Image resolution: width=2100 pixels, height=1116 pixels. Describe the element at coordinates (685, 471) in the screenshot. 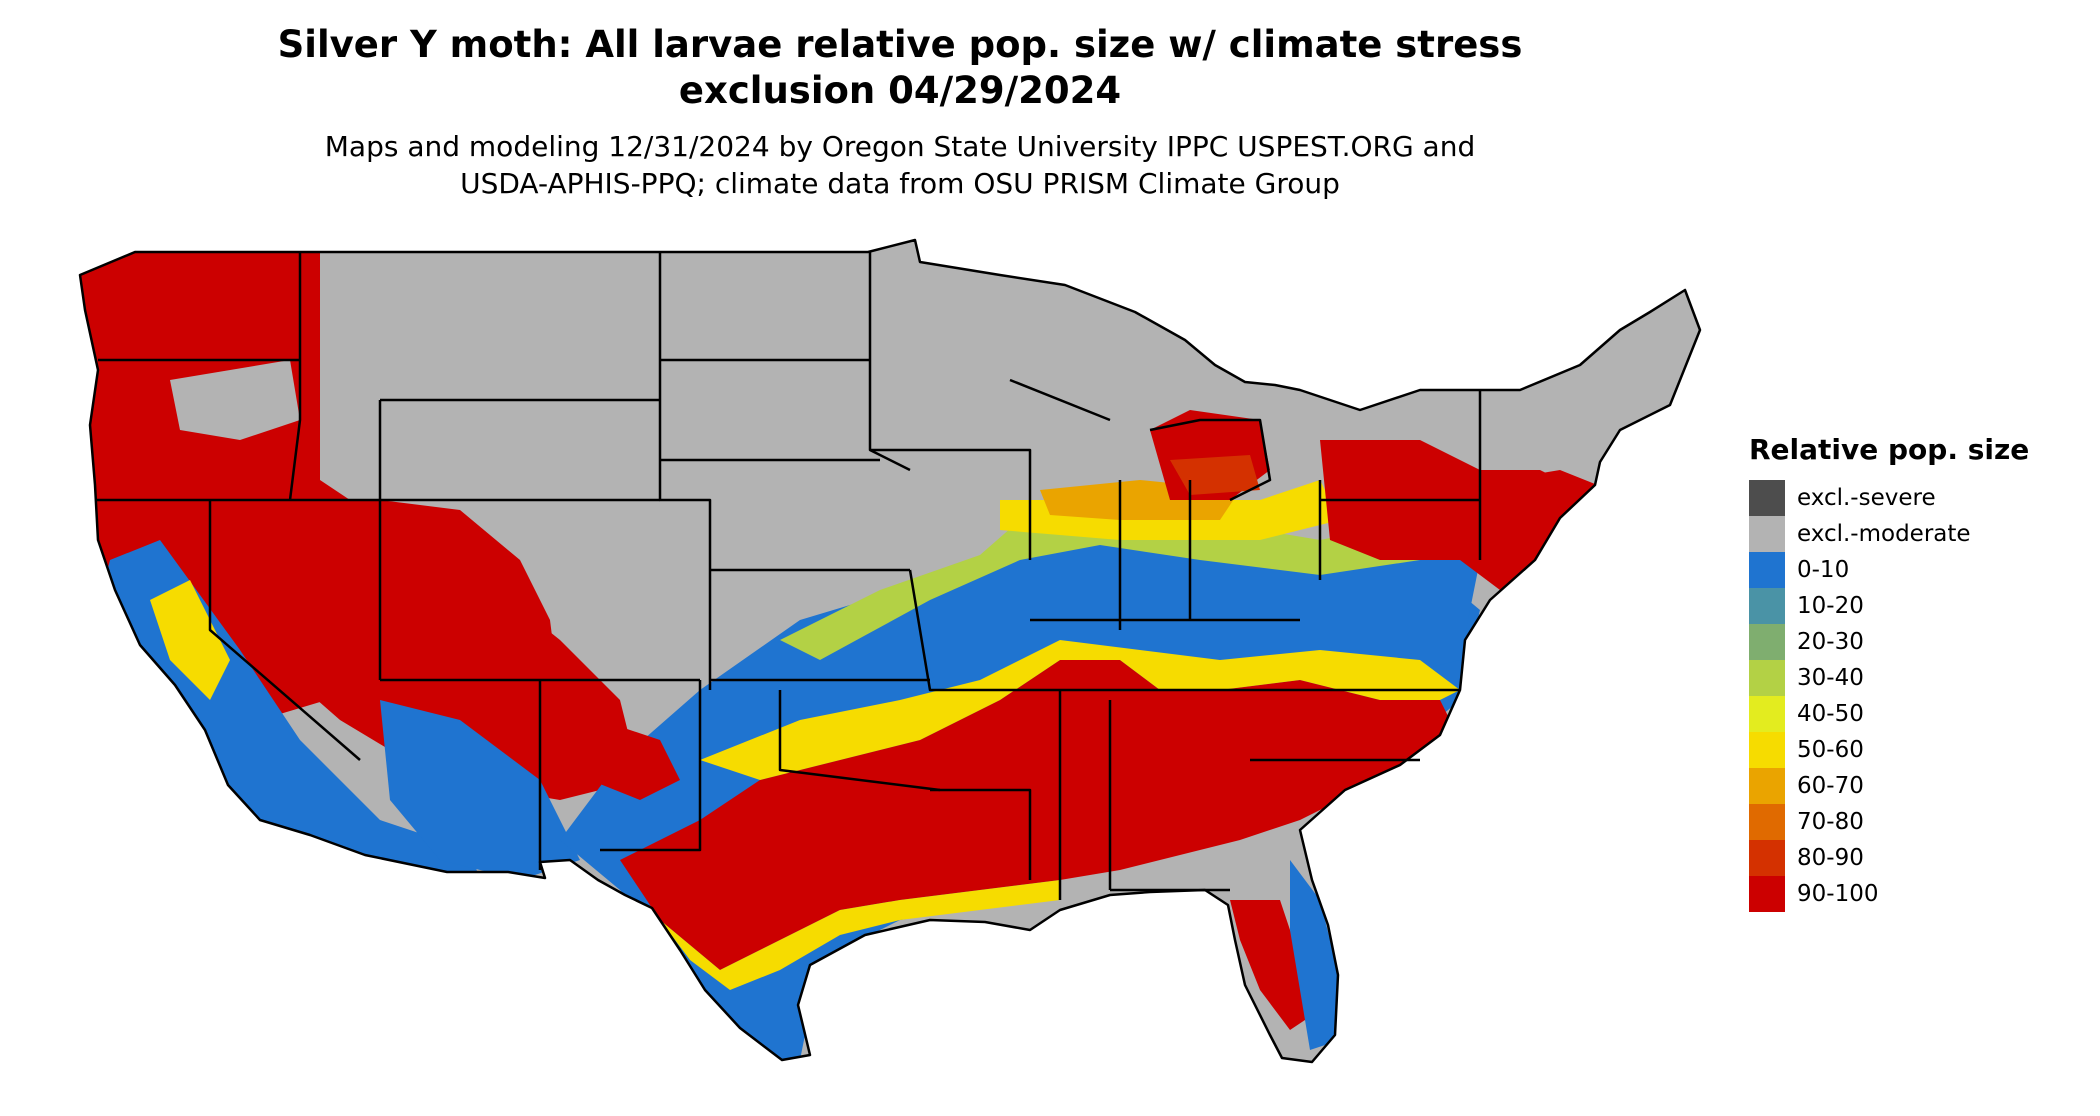

I see `border-plains-west` at that location.